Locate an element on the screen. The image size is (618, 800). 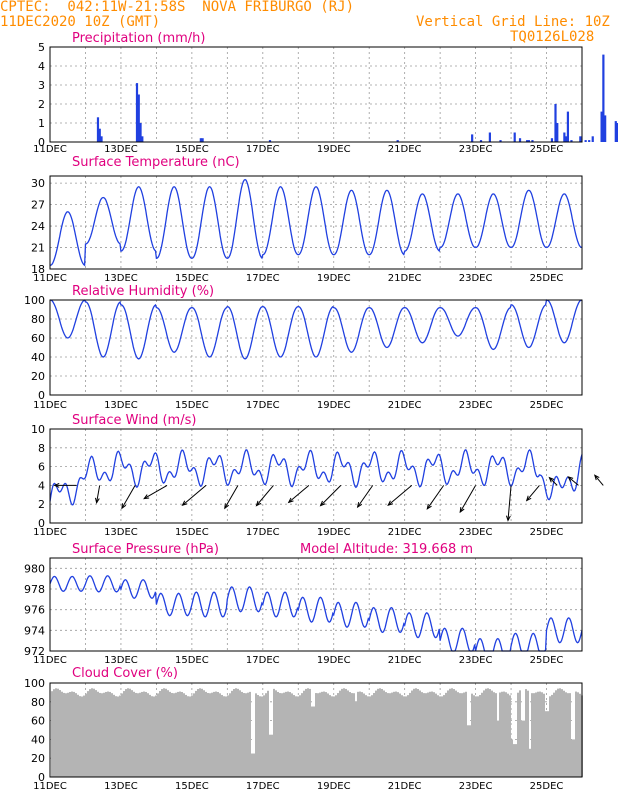
x-tick-label: 15DEC is located at coordinates (192, 149).